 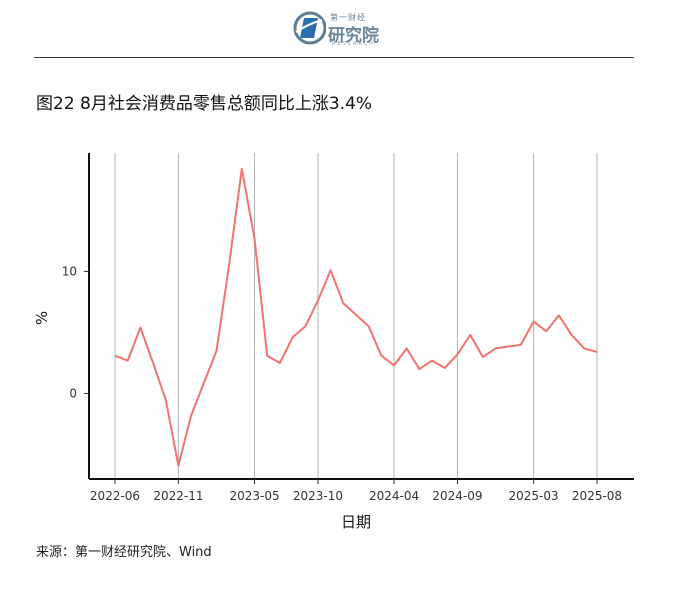 I want to click on header-divider, so click(x=334, y=57).